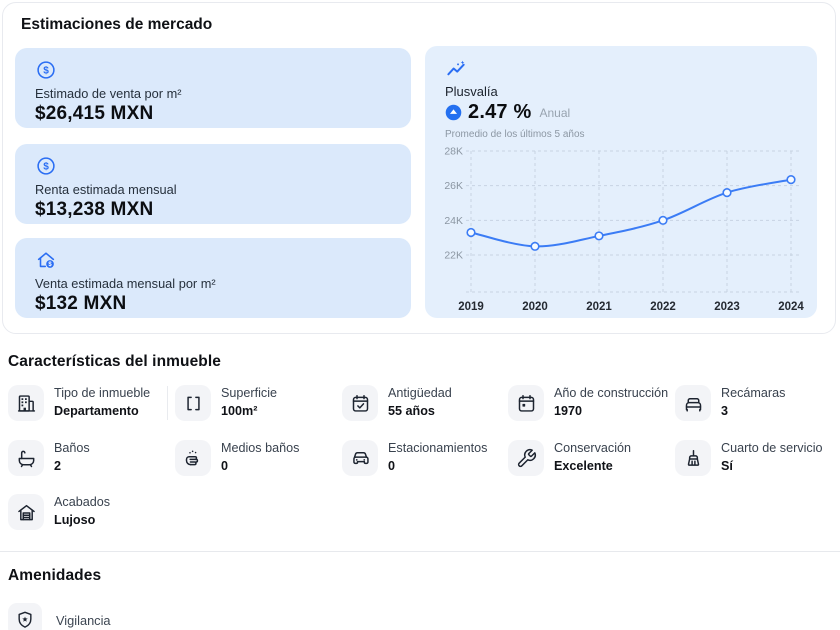  I want to click on bed-icon, so click(693, 403).